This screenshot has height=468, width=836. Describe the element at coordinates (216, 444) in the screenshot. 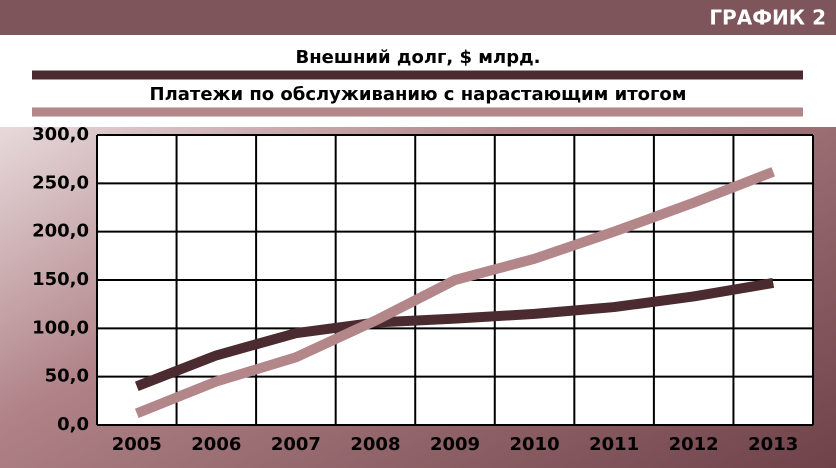

I see `x-tick-label: 2006` at that location.